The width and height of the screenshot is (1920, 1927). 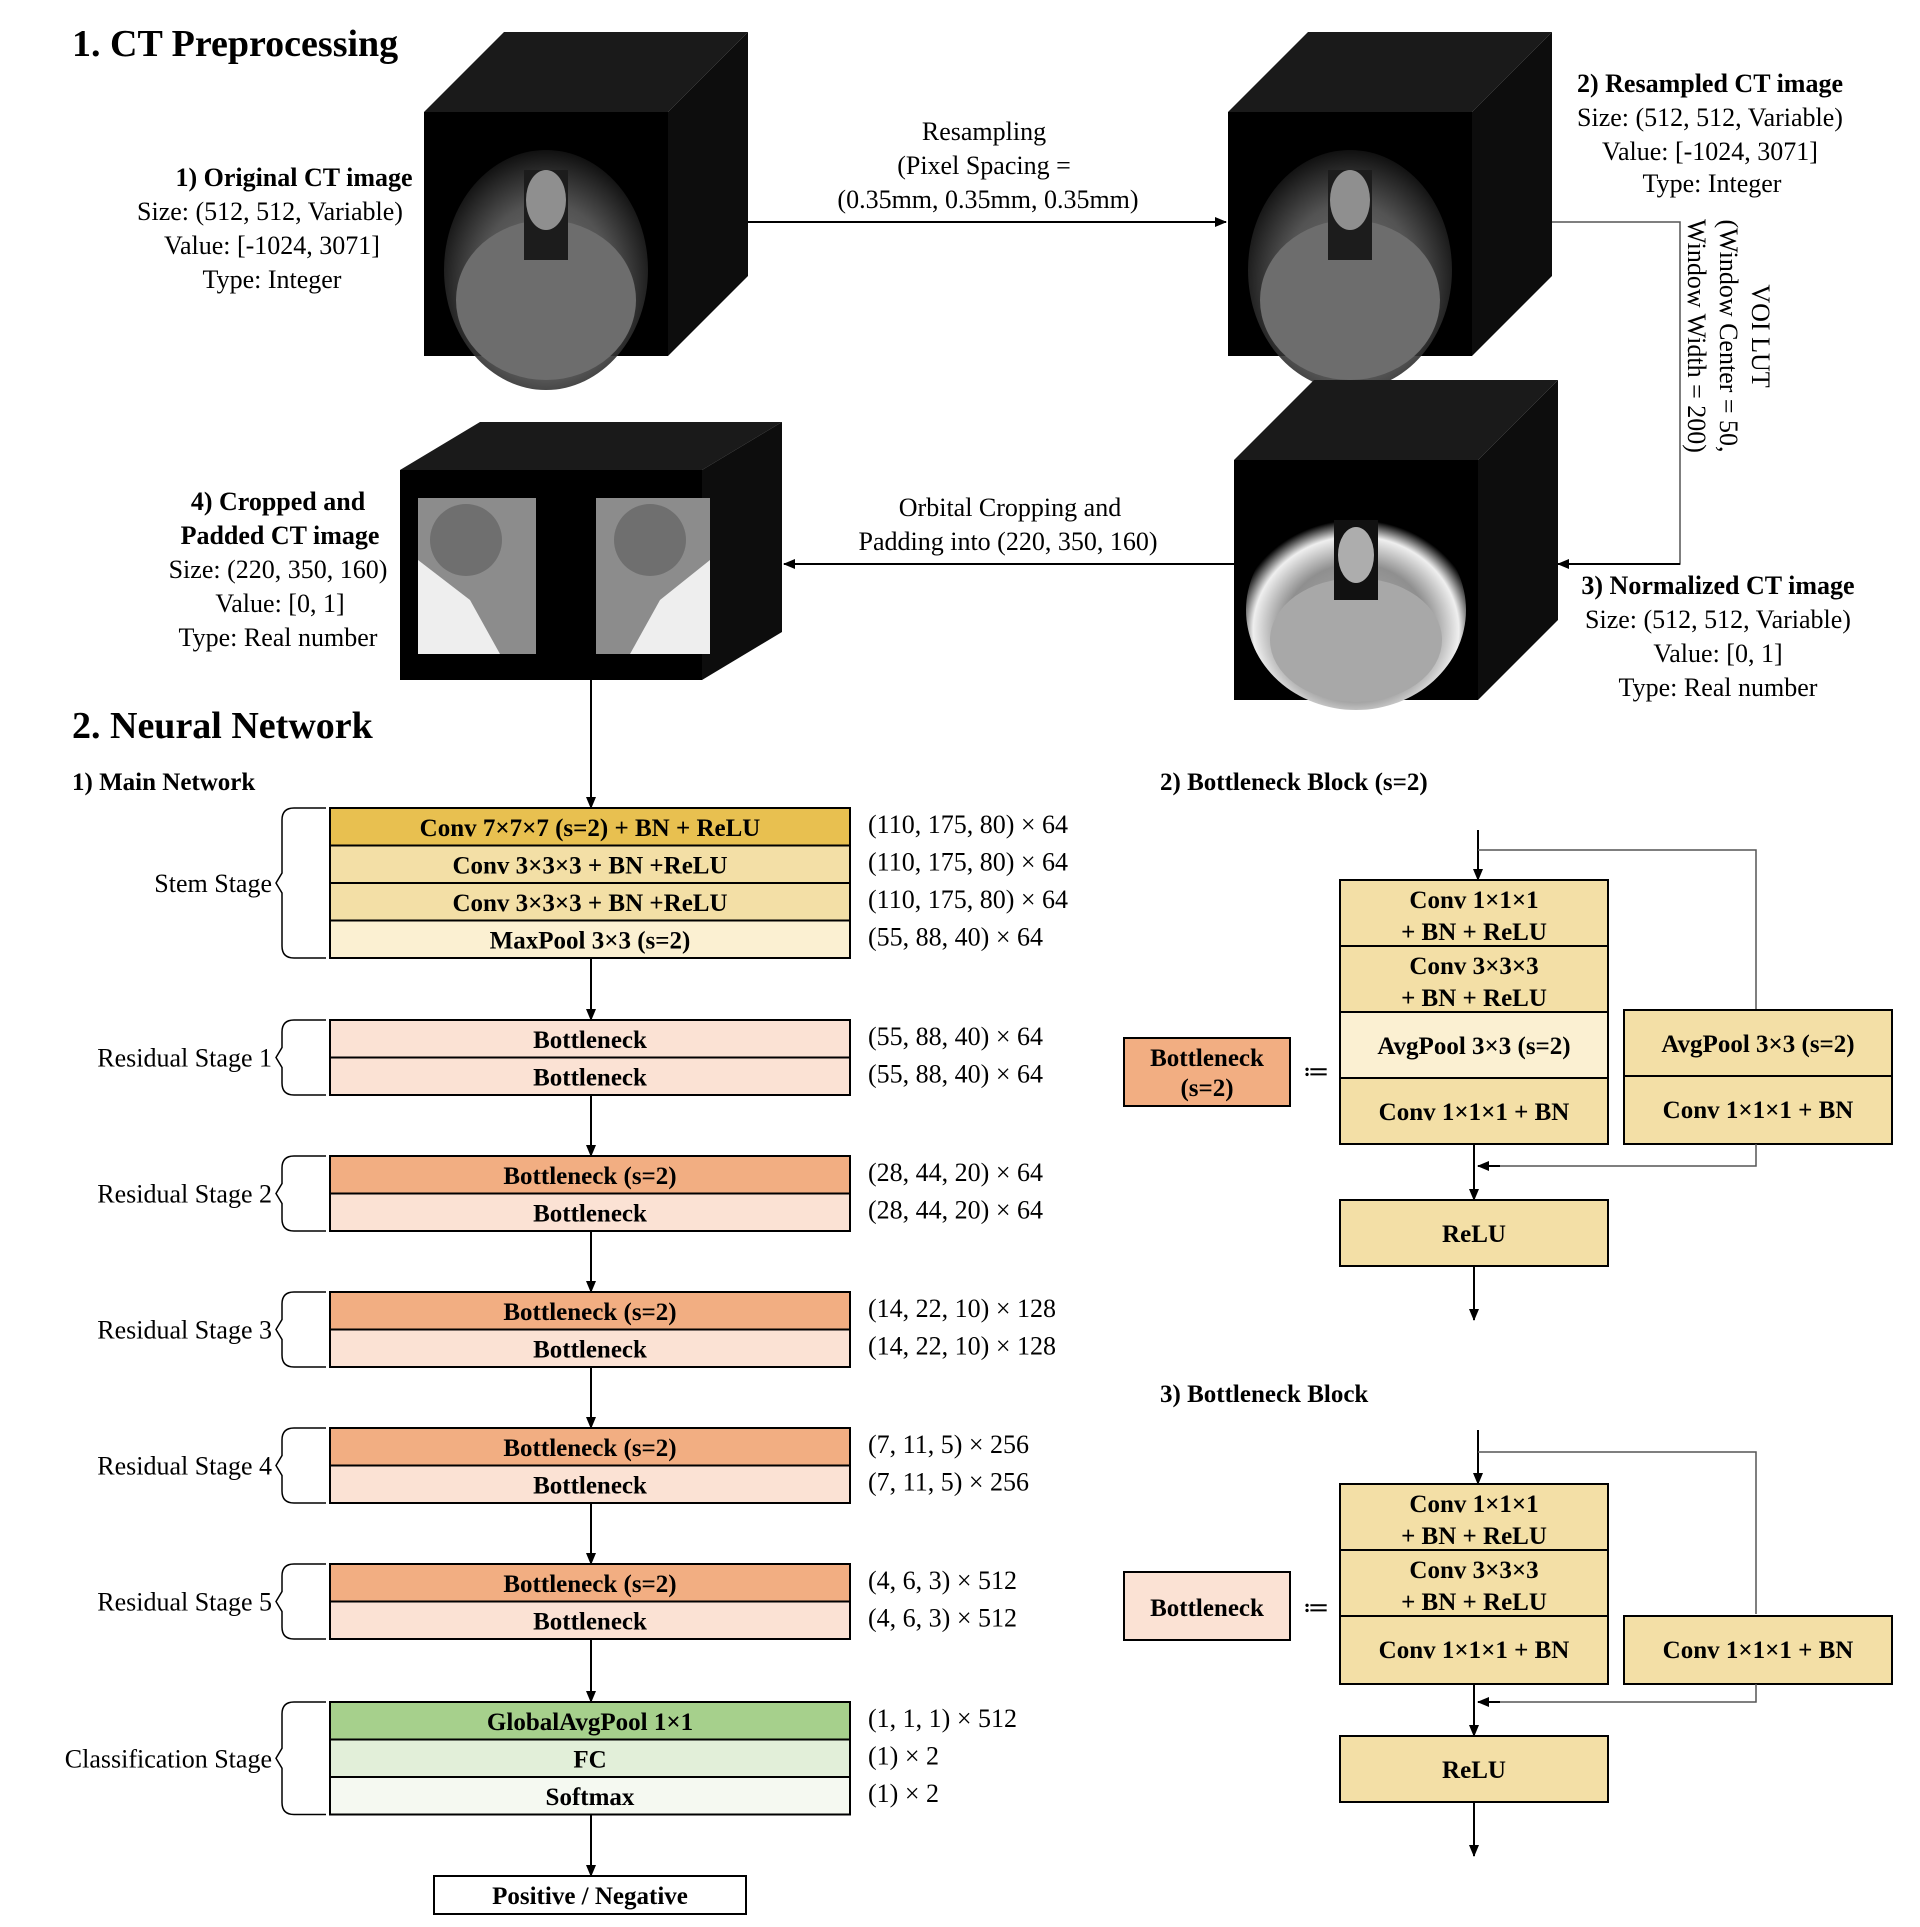 What do you see at coordinates (1617, 929) in the screenshot?
I see `s2-shortcut-line` at bounding box center [1617, 929].